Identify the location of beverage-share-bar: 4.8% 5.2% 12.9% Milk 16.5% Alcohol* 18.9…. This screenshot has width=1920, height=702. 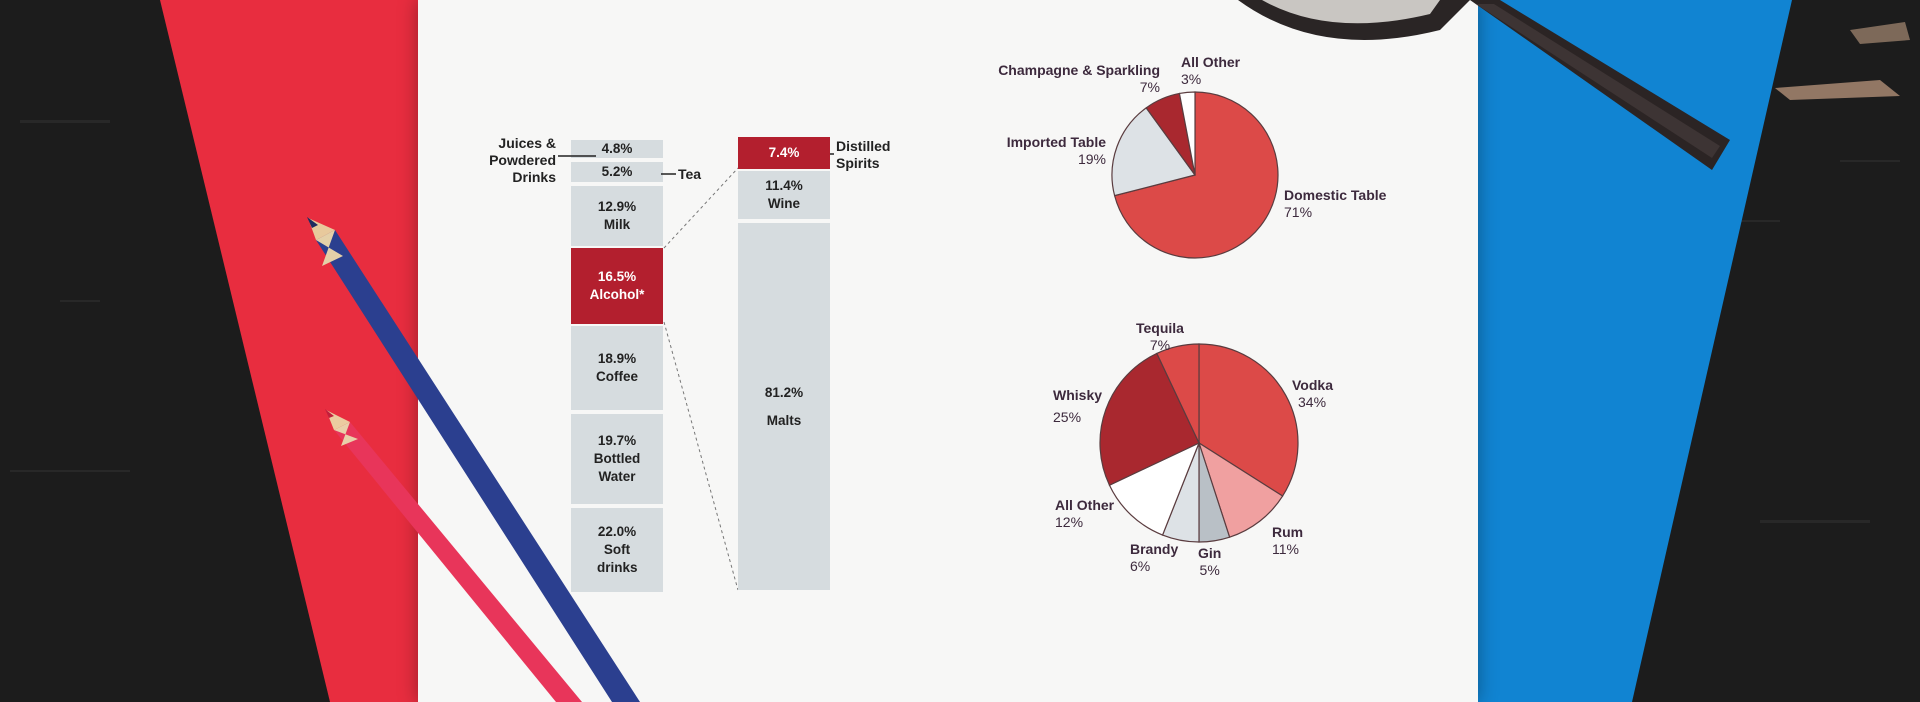
(617, 366).